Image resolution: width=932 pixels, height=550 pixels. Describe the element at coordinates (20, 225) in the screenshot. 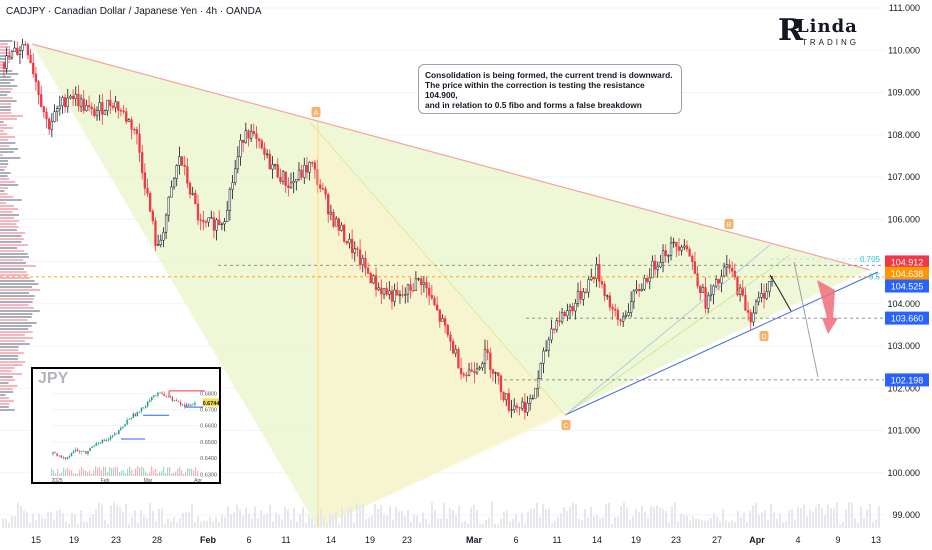

I see `volume-profile` at that location.